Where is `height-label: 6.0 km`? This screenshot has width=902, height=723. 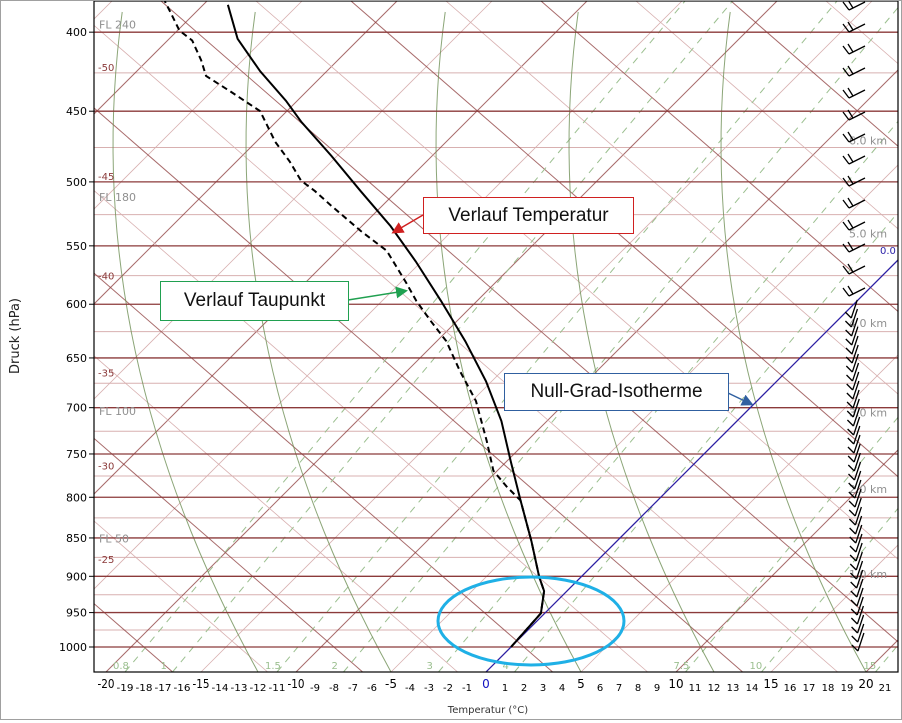 height-label: 6.0 km is located at coordinates (868, 140).